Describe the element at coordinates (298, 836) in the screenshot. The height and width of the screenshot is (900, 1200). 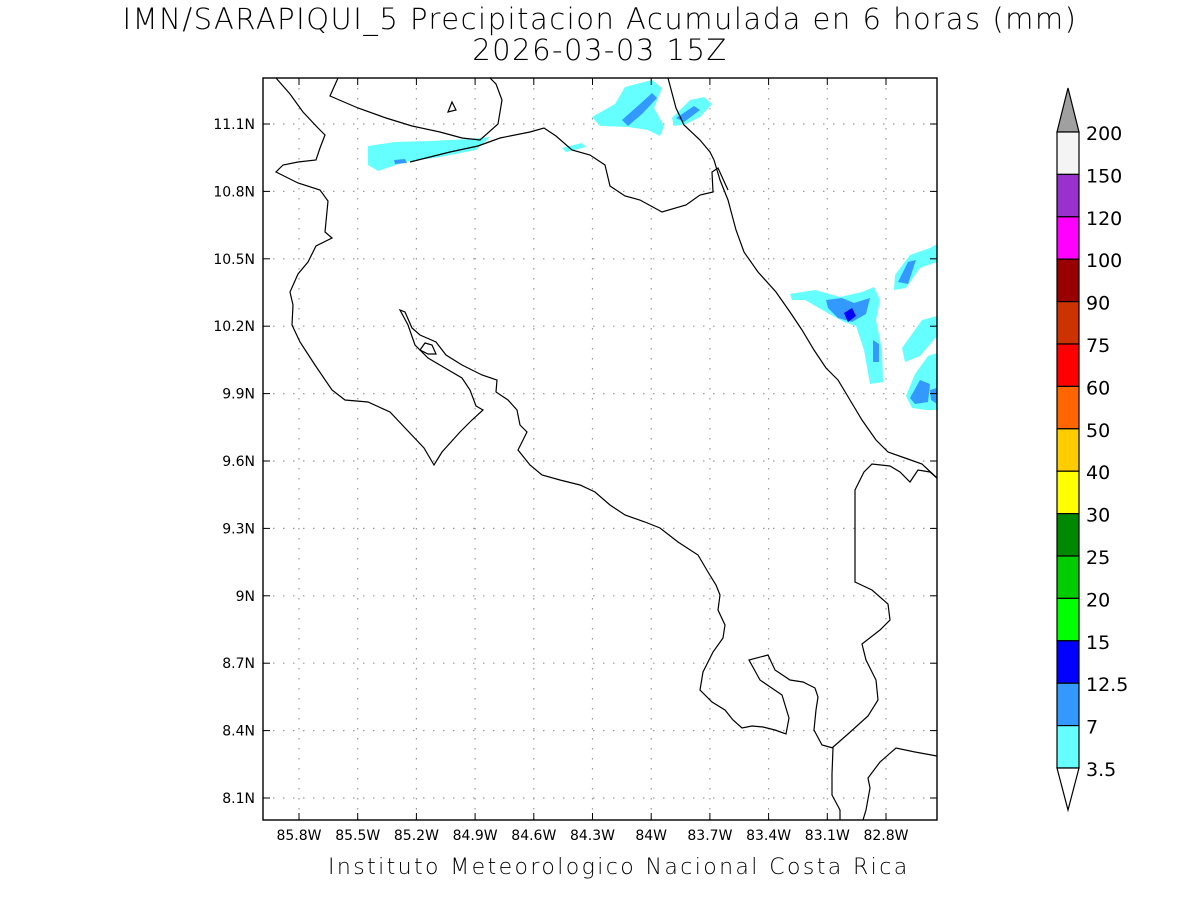
I see `lon-label: 85.8W` at that location.